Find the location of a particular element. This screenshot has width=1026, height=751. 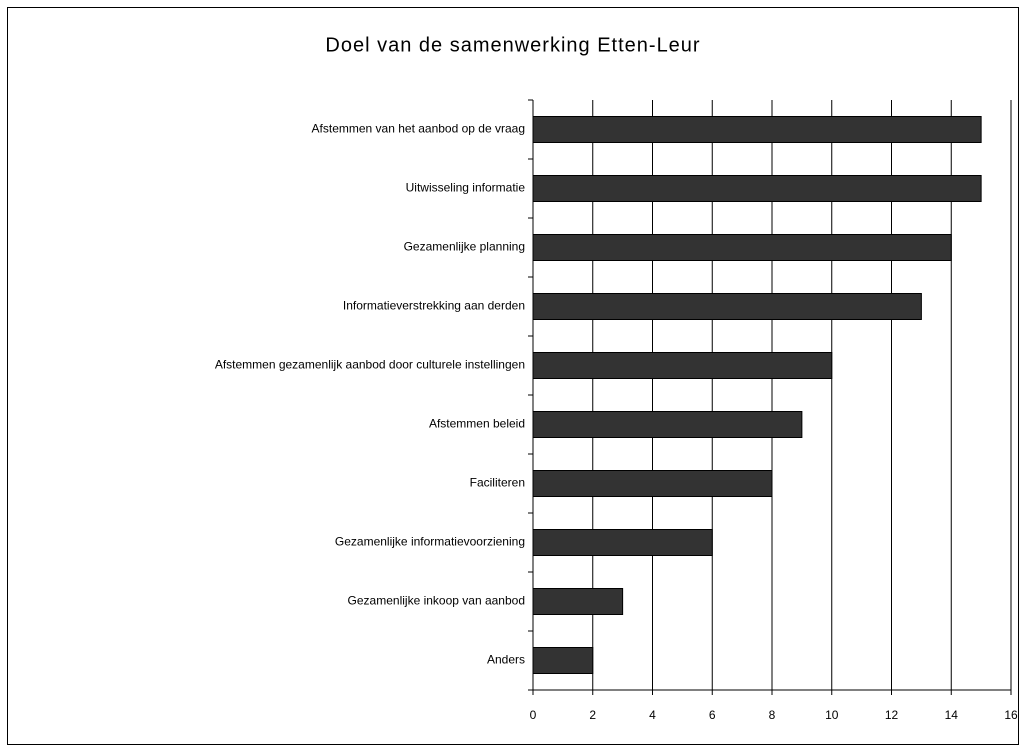

x-tick-label: 8 is located at coordinates (772, 715).